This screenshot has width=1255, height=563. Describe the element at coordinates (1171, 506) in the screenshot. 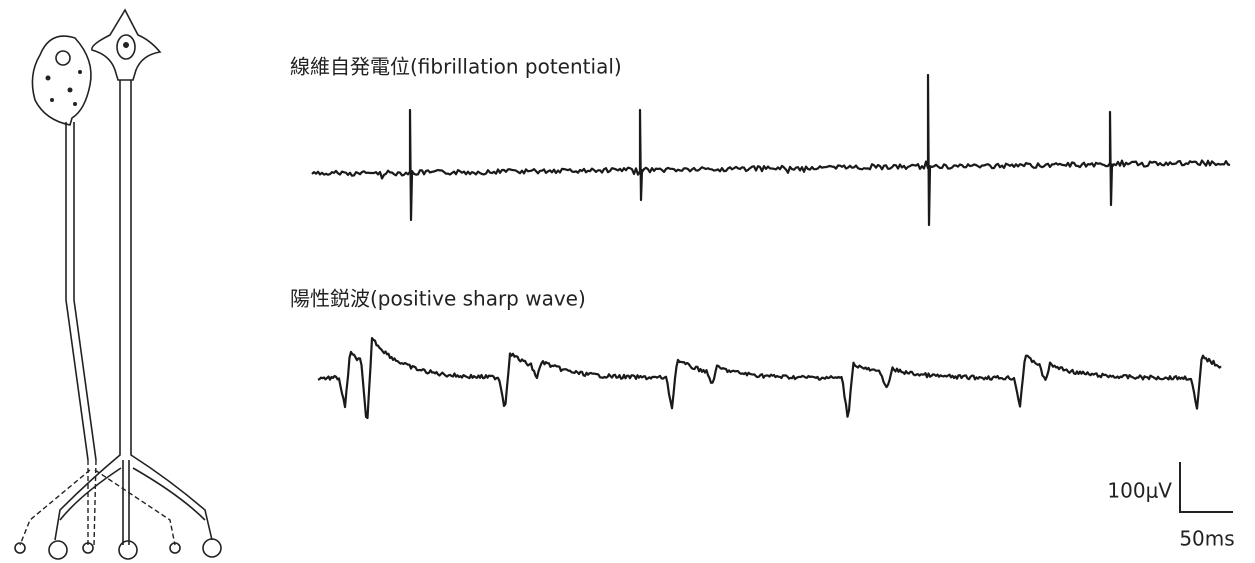

I see `scale-bar: 100μV 50ms` at that location.